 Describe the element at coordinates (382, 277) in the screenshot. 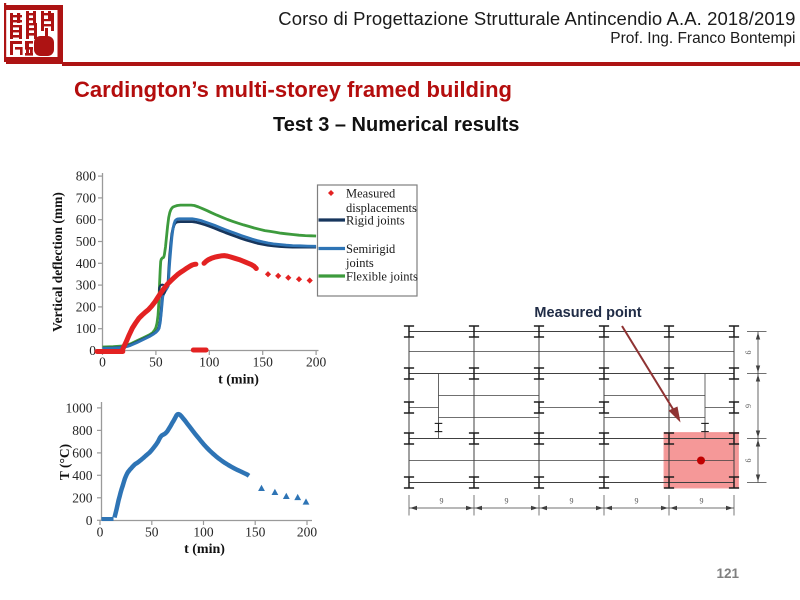

I see `svg-text: Flexible joints` at that location.